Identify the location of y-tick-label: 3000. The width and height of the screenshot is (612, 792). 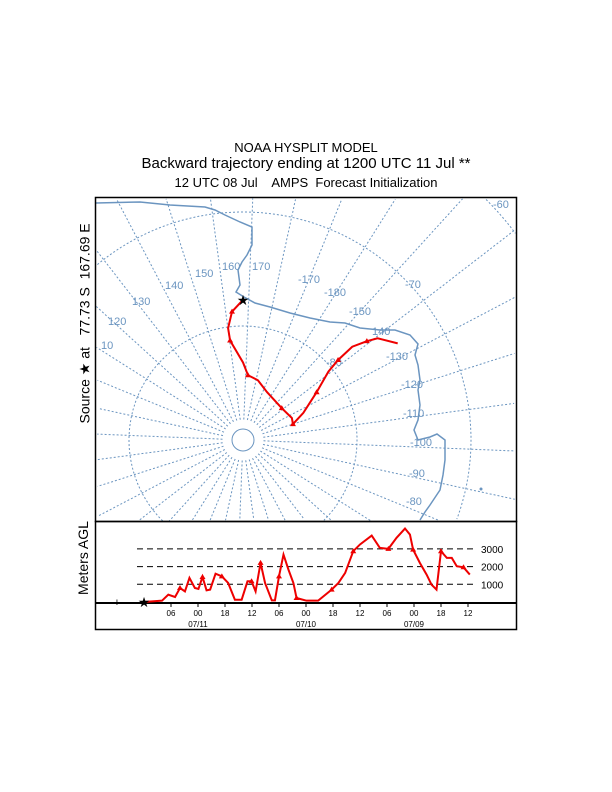
(492, 550).